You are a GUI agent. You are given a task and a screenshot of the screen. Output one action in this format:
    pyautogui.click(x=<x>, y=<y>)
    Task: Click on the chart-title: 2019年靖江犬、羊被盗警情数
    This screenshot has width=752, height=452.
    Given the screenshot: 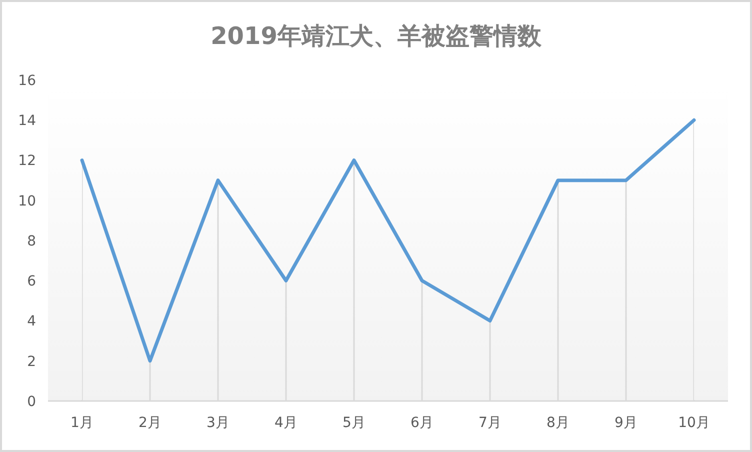 What is the action you would take?
    pyautogui.click(x=376, y=36)
    